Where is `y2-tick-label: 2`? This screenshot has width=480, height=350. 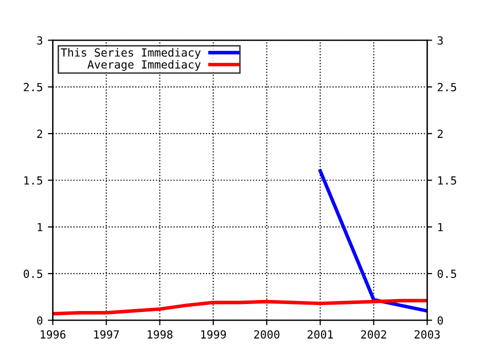
y2-tick-label: 2 is located at coordinates (440, 134).